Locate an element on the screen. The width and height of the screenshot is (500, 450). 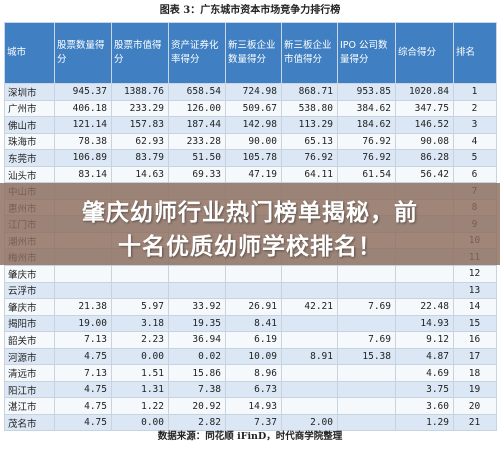
score-cell: 22.48 is located at coordinates (424, 307).